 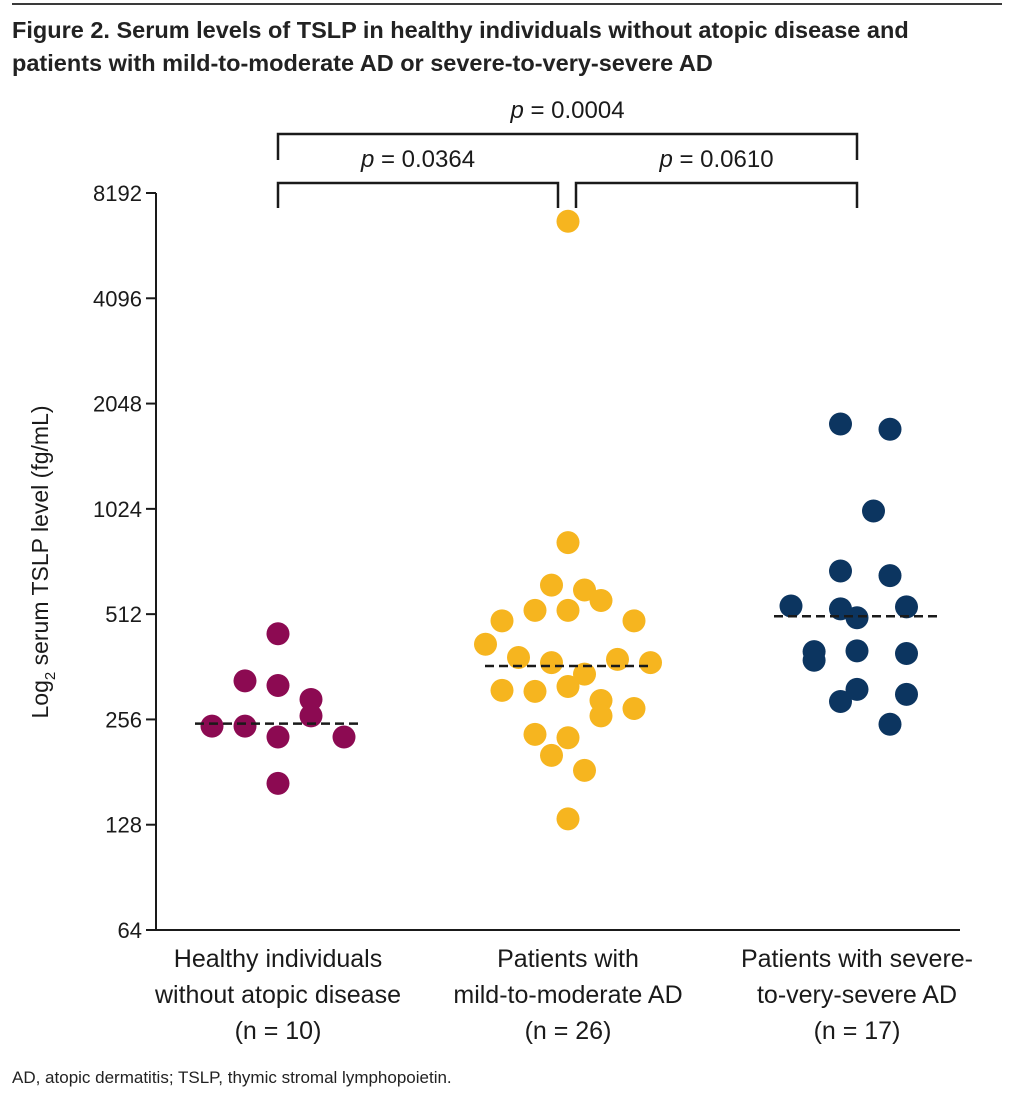 What do you see at coordinates (857, 1031) in the screenshot?
I see `category-label: (n = 17)` at bounding box center [857, 1031].